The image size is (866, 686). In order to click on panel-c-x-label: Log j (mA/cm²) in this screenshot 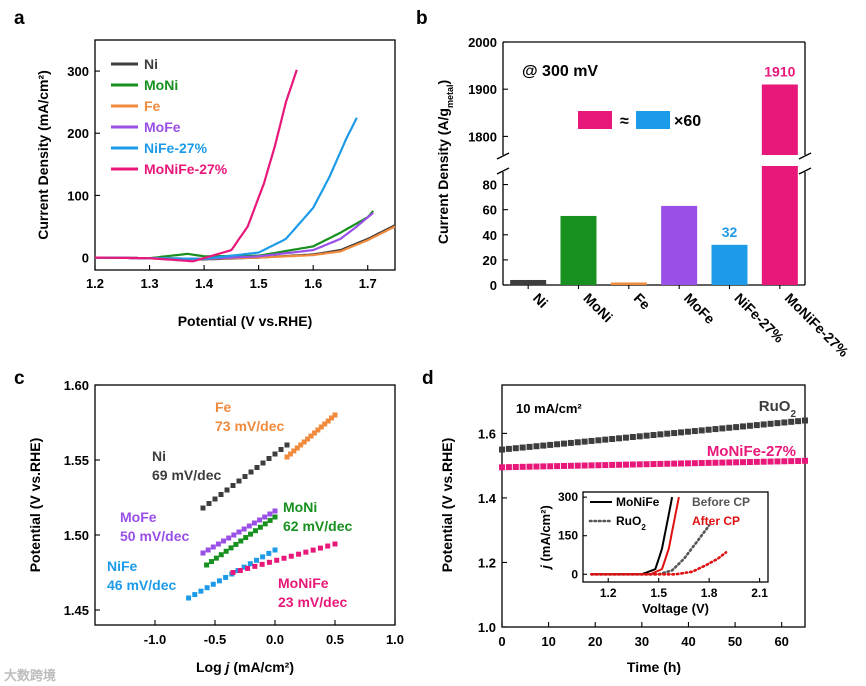, I will do `click(245, 667)`.